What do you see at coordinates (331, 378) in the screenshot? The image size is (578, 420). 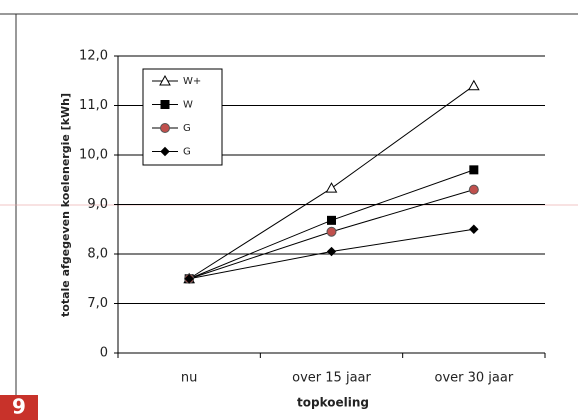 I see `x-tick-label: over 15 jaar` at bounding box center [331, 378].